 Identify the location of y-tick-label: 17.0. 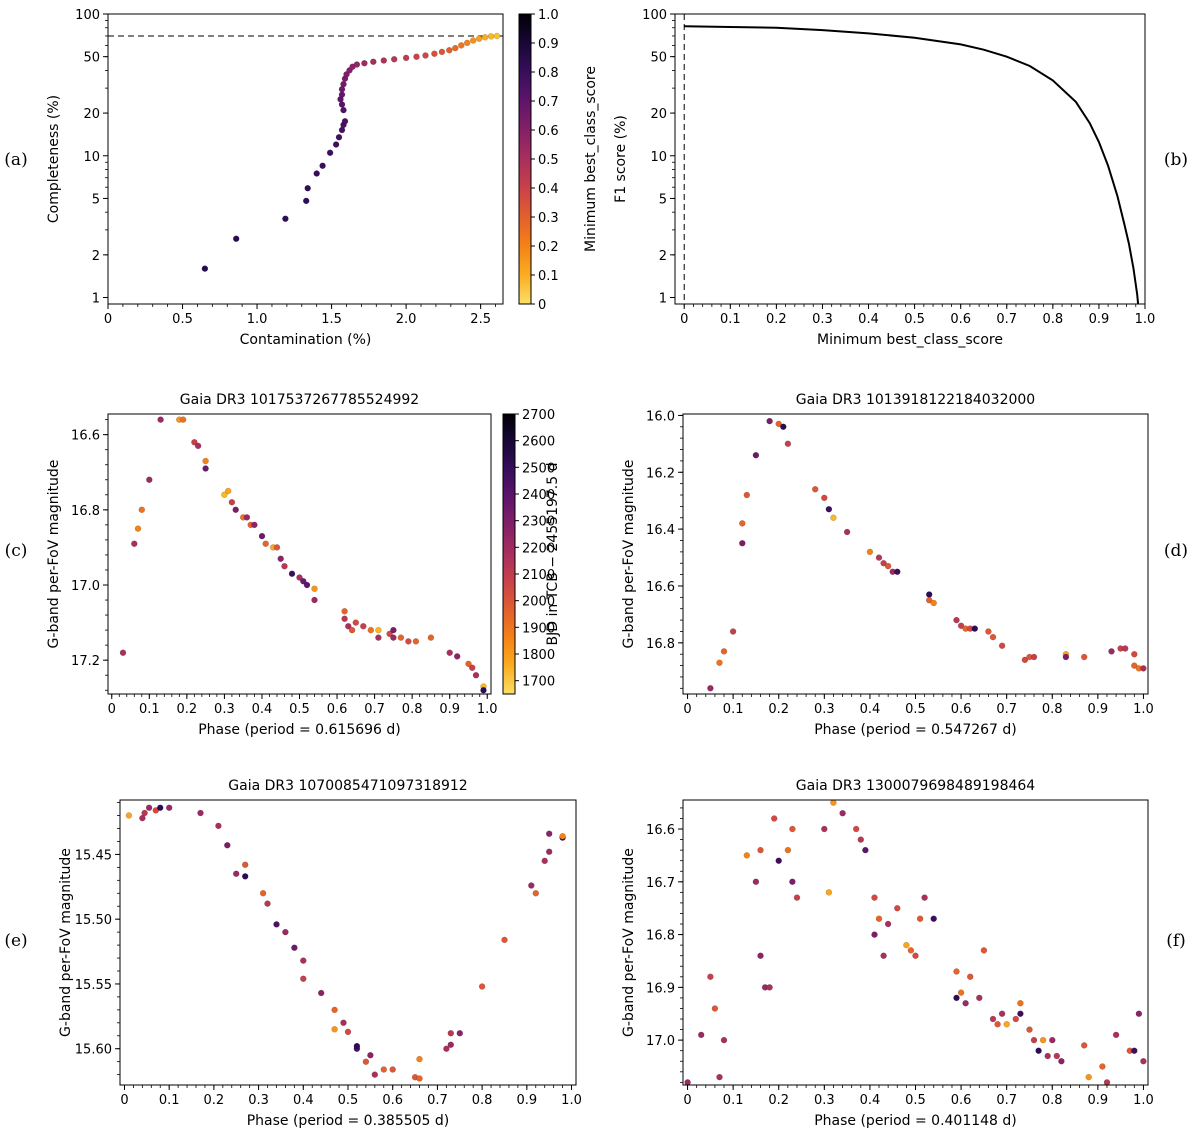
(85, 586).